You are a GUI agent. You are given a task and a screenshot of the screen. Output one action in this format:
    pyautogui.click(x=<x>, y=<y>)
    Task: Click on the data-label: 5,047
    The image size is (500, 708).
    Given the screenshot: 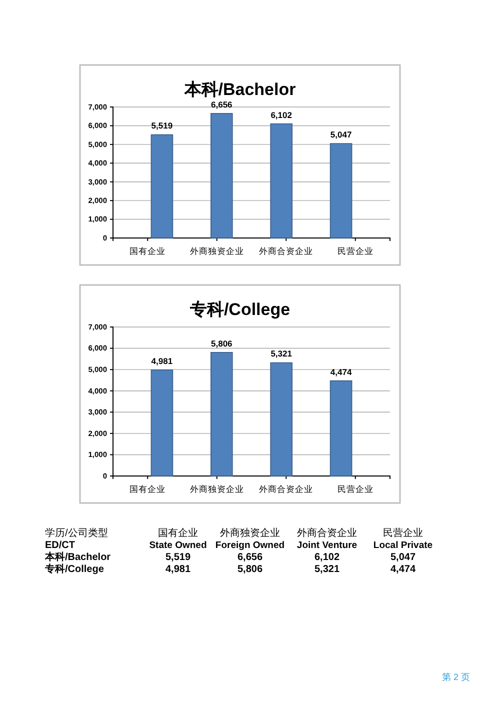 What is the action you would take?
    pyautogui.click(x=341, y=135)
    